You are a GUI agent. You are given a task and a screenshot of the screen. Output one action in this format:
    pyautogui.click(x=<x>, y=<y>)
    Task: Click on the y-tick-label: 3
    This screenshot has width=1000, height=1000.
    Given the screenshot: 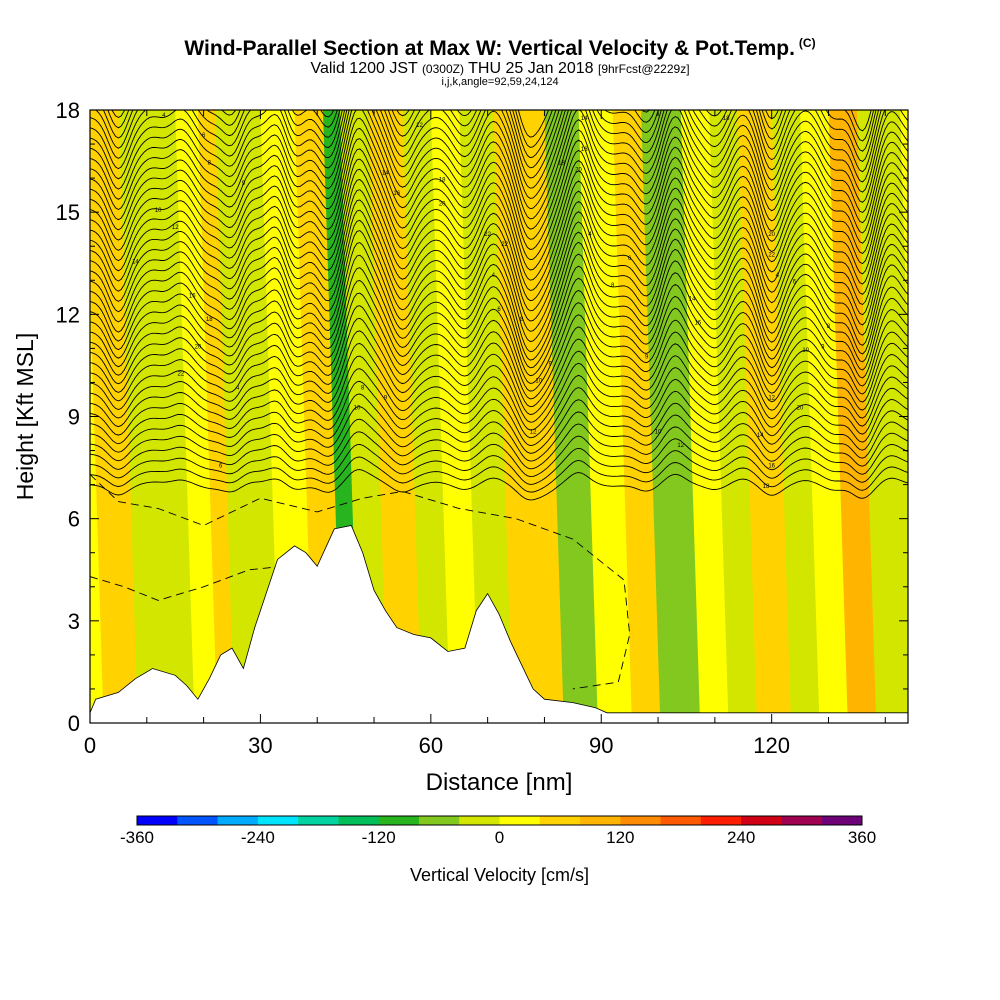 What is the action you would take?
    pyautogui.click(x=74, y=621)
    